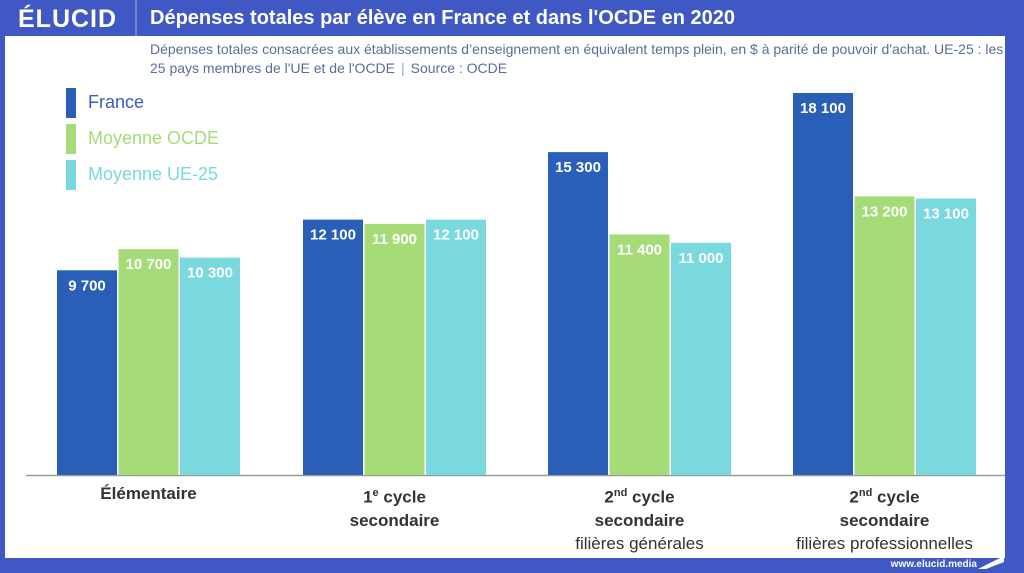 The image size is (1024, 573). What do you see at coordinates (700, 258) in the screenshot?
I see `bar-value-label: 11 000` at bounding box center [700, 258].